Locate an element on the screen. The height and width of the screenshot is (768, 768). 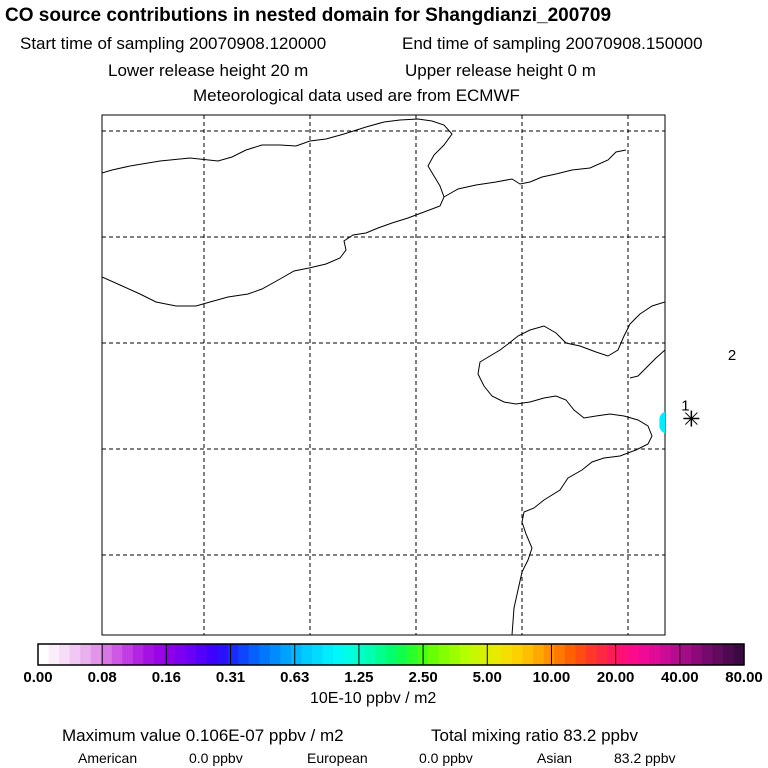
european-value: 0.0 ppbv is located at coordinates (446, 758).